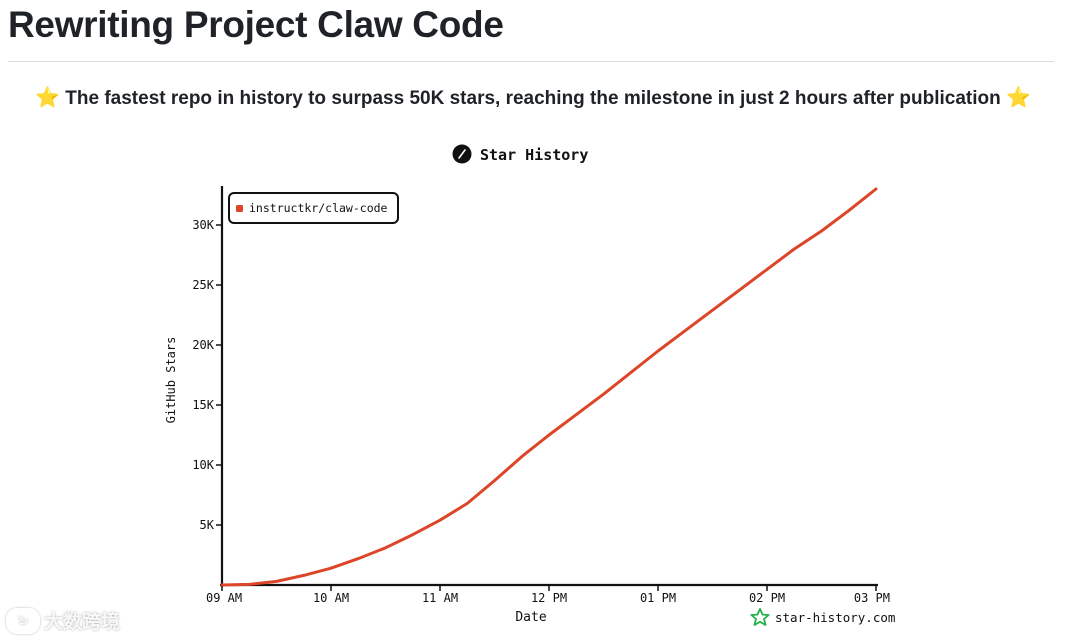 This screenshot has height=641, width=1080. I want to click on watermark-logo-icon: ↻, so click(23, 620).